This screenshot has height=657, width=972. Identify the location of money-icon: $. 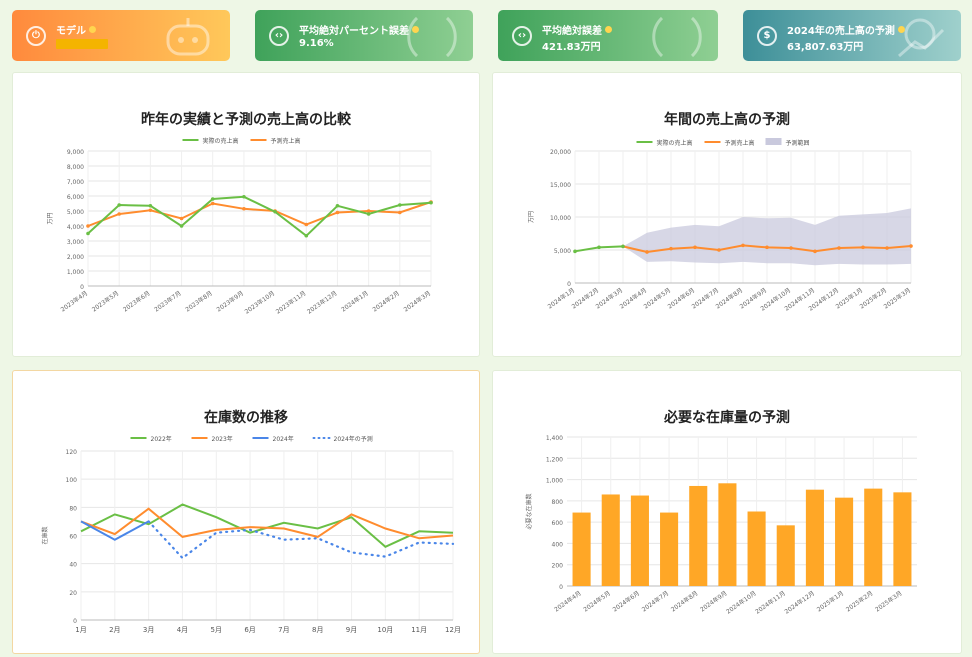
(767, 36).